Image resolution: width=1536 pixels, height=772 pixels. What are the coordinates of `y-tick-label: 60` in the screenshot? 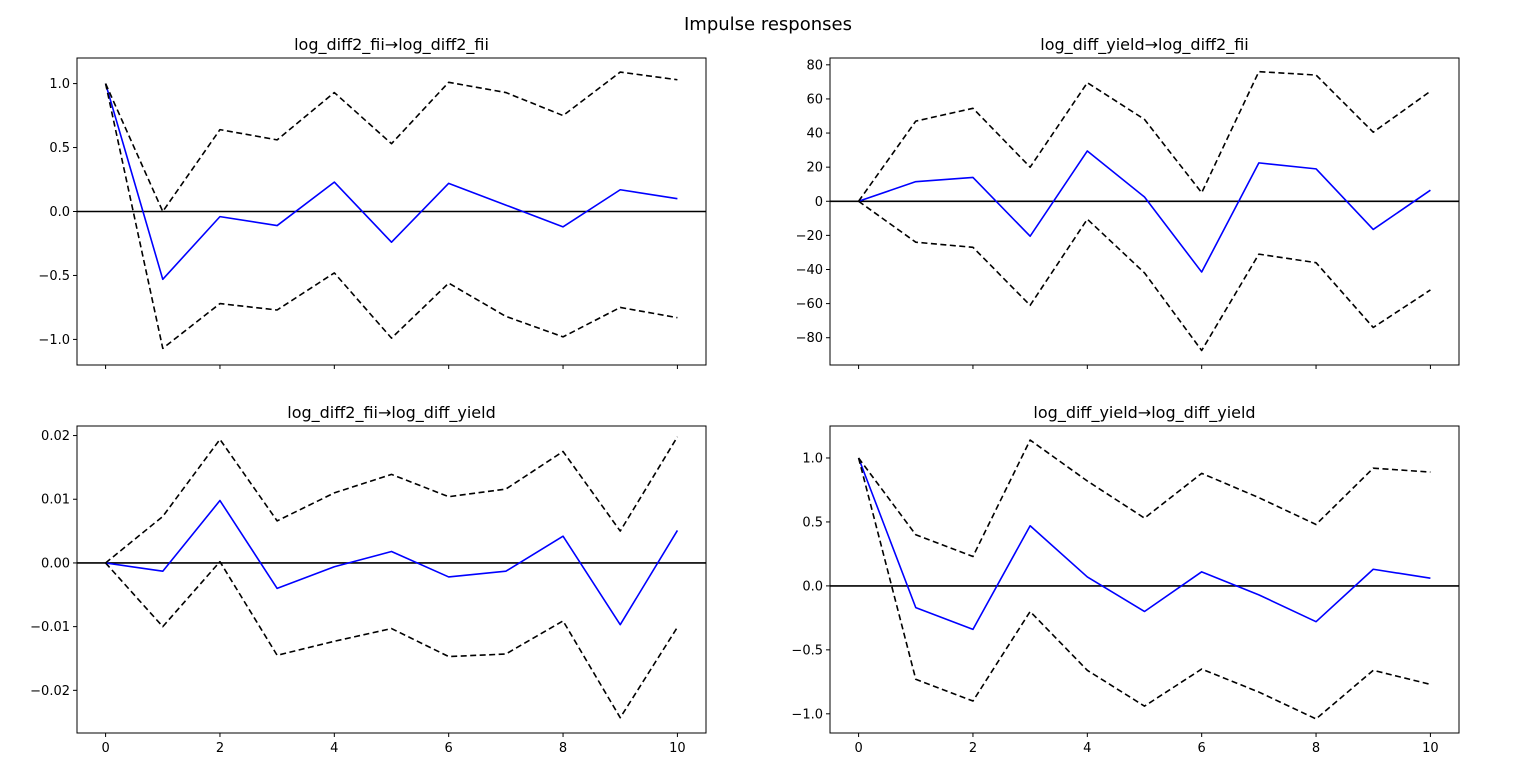 It's located at (814, 99).